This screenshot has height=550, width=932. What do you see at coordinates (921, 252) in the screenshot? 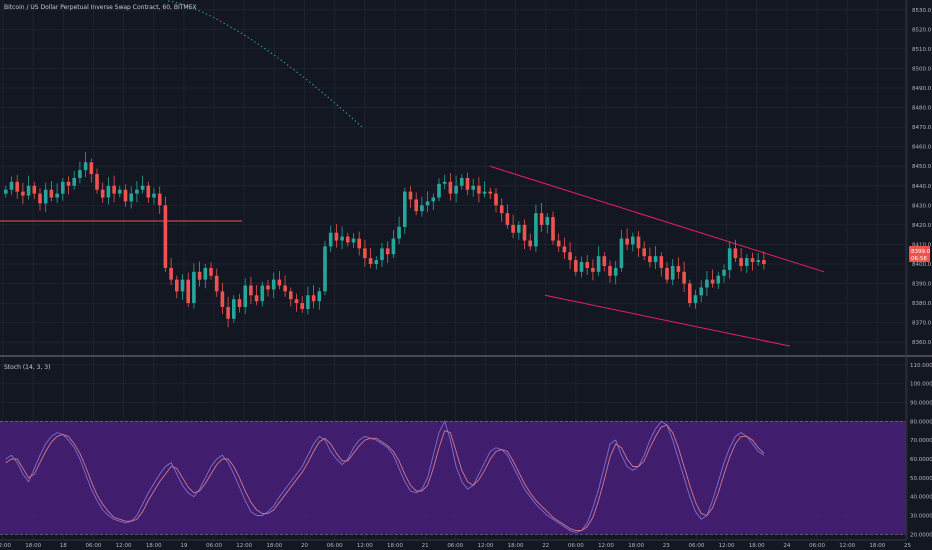
I see `price-badge-value: 8399.0` at bounding box center [921, 252].